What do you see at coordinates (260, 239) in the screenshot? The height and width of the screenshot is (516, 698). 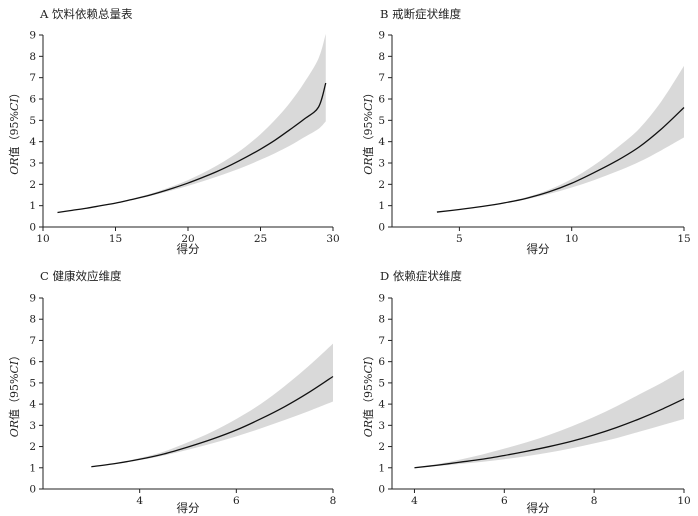 I see `x-tick-label: 25` at bounding box center [260, 239].